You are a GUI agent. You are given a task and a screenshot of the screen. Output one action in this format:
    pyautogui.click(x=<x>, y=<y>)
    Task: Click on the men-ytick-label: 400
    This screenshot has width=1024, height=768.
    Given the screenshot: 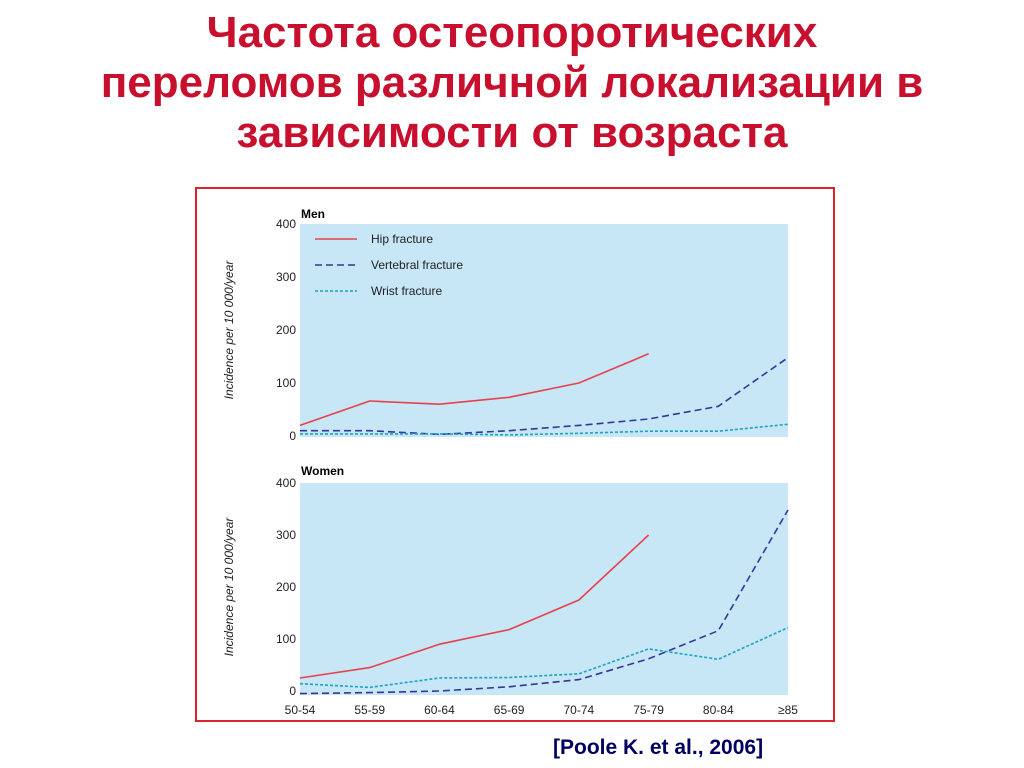 What is the action you would take?
    pyautogui.click(x=286, y=224)
    